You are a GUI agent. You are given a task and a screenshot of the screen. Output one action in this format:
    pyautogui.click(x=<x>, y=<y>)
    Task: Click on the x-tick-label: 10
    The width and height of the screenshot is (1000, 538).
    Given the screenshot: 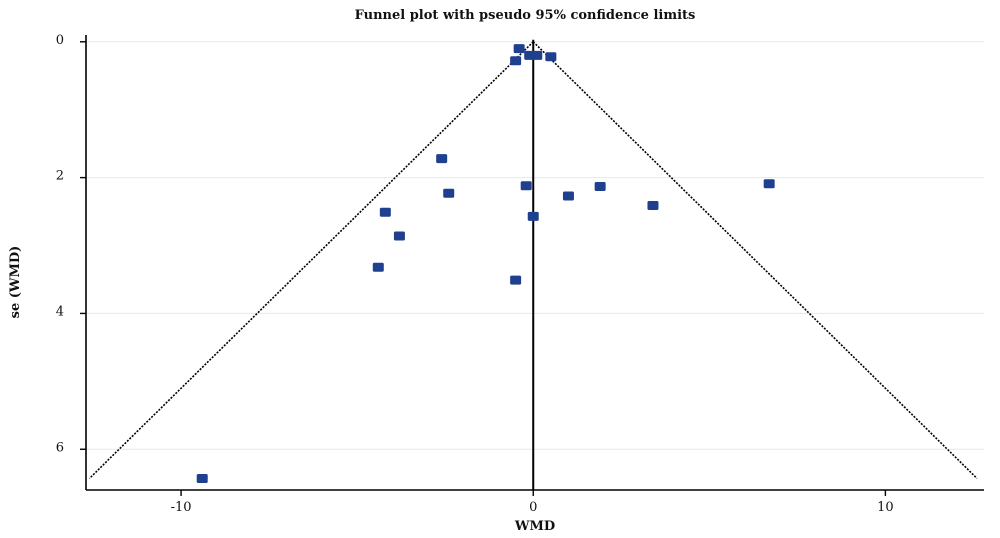 What is the action you would take?
    pyautogui.click(x=885, y=507)
    